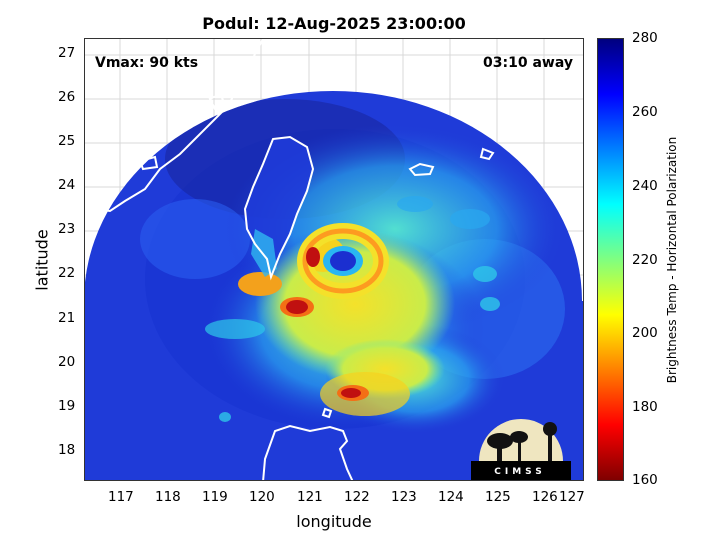  I want to click on cbar-tick-280: 280, so click(645, 38).